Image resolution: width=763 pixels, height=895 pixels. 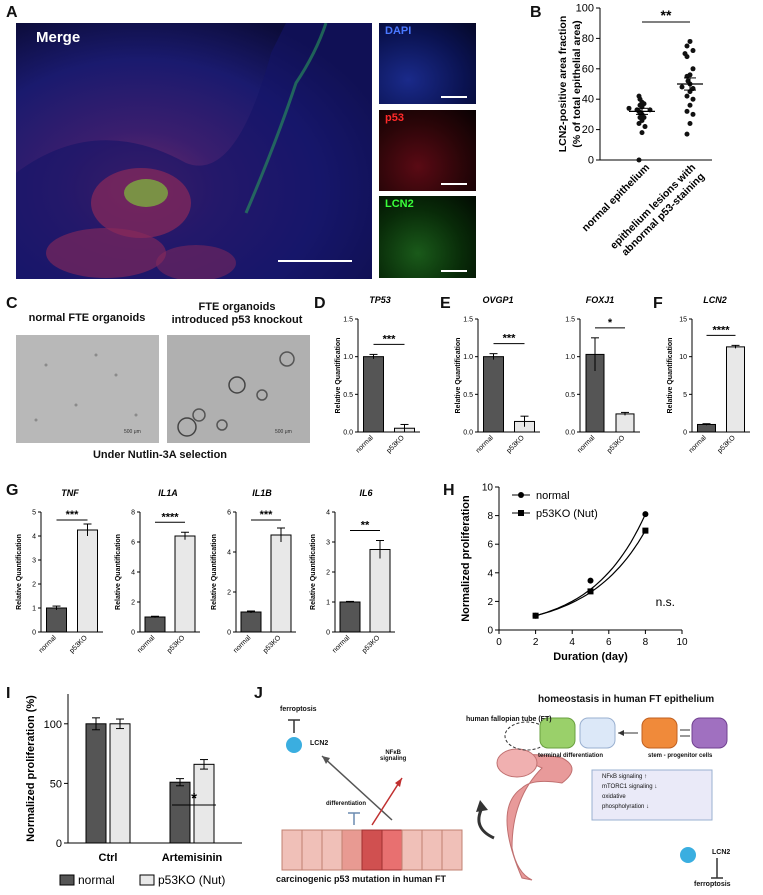 I want to click on y-tick-label: 0.0, so click(x=570, y=433).